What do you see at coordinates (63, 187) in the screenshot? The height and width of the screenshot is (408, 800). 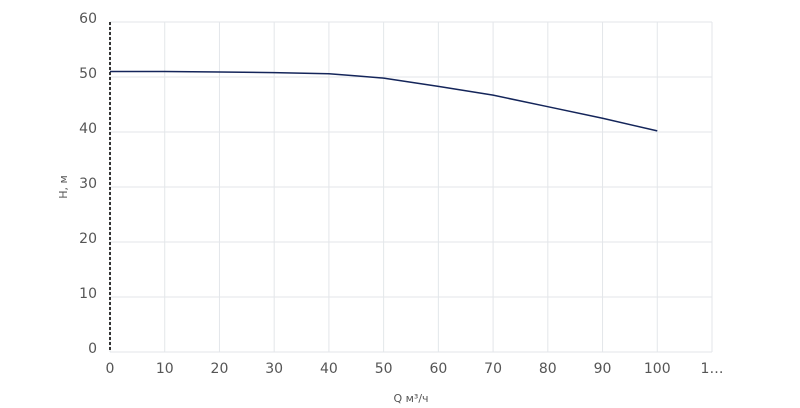 I see `y-axis-label: Н, м` at bounding box center [63, 187].